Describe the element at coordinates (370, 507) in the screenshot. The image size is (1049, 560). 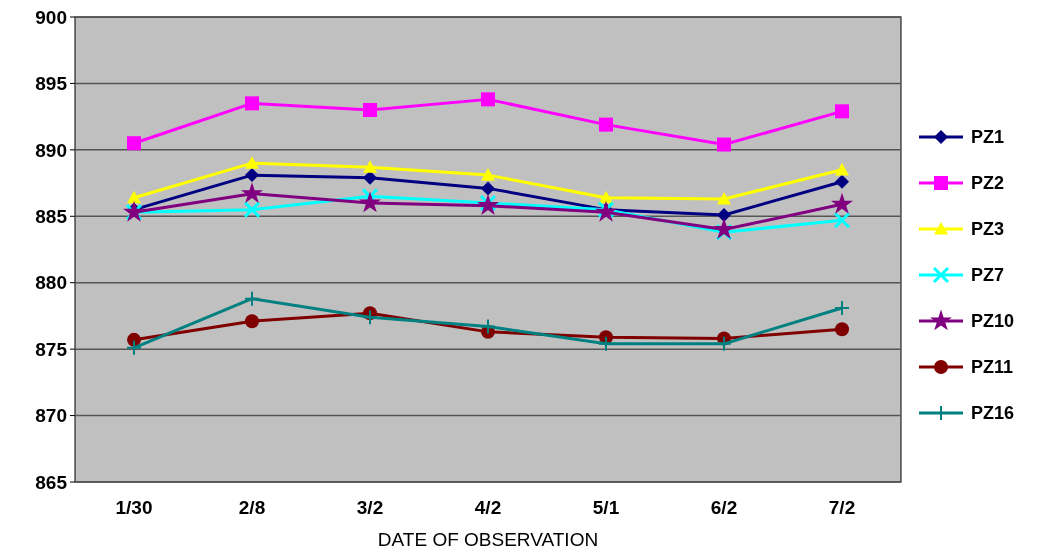
I see `x-tick-label: 3/2` at that location.